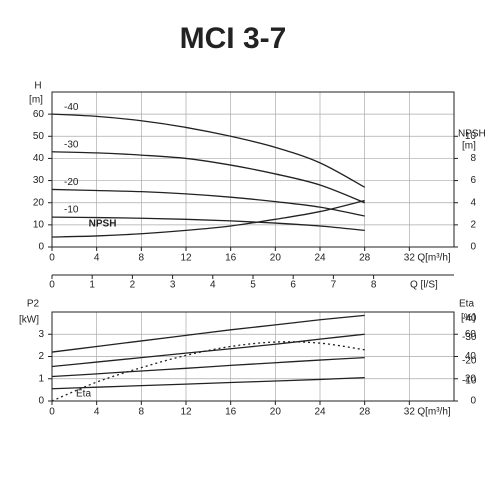 The height and width of the screenshot is (500, 500). I want to click on x2-tick-label: 7, so click(334, 285).